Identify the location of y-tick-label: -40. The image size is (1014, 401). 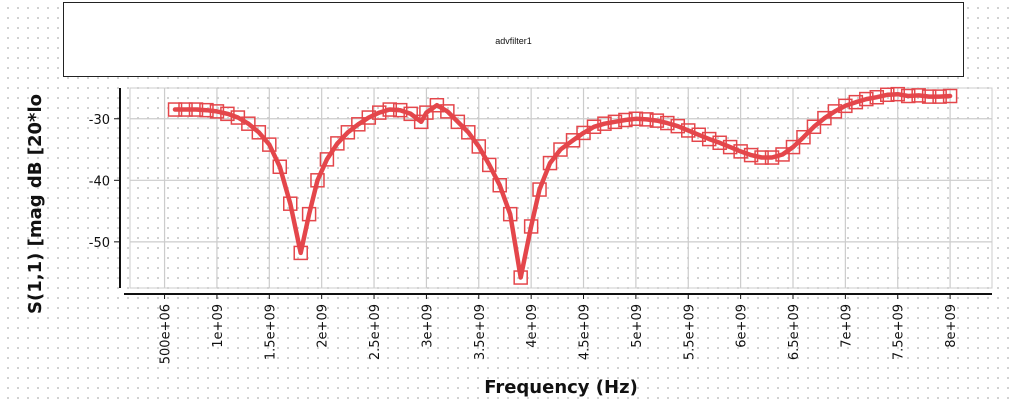
(99, 181).